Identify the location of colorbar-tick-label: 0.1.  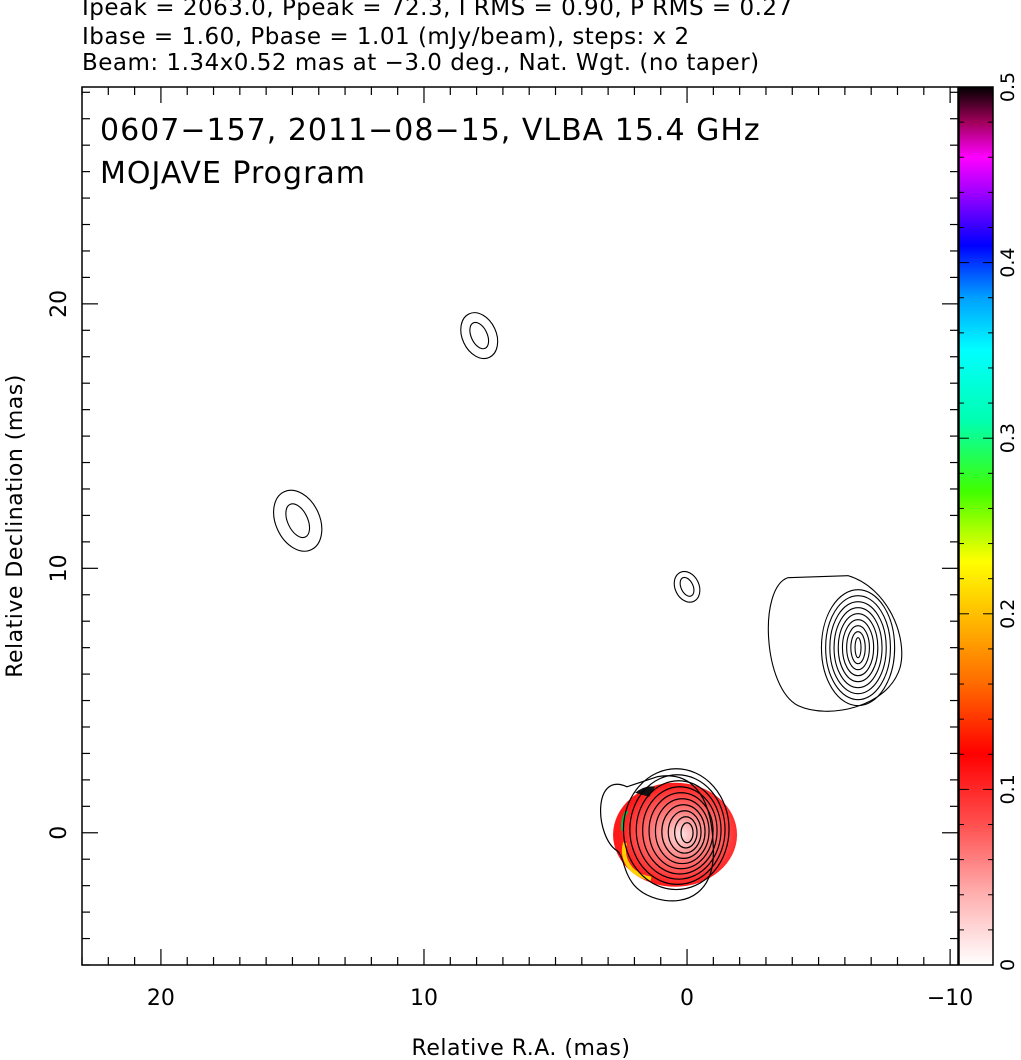
(1008, 789).